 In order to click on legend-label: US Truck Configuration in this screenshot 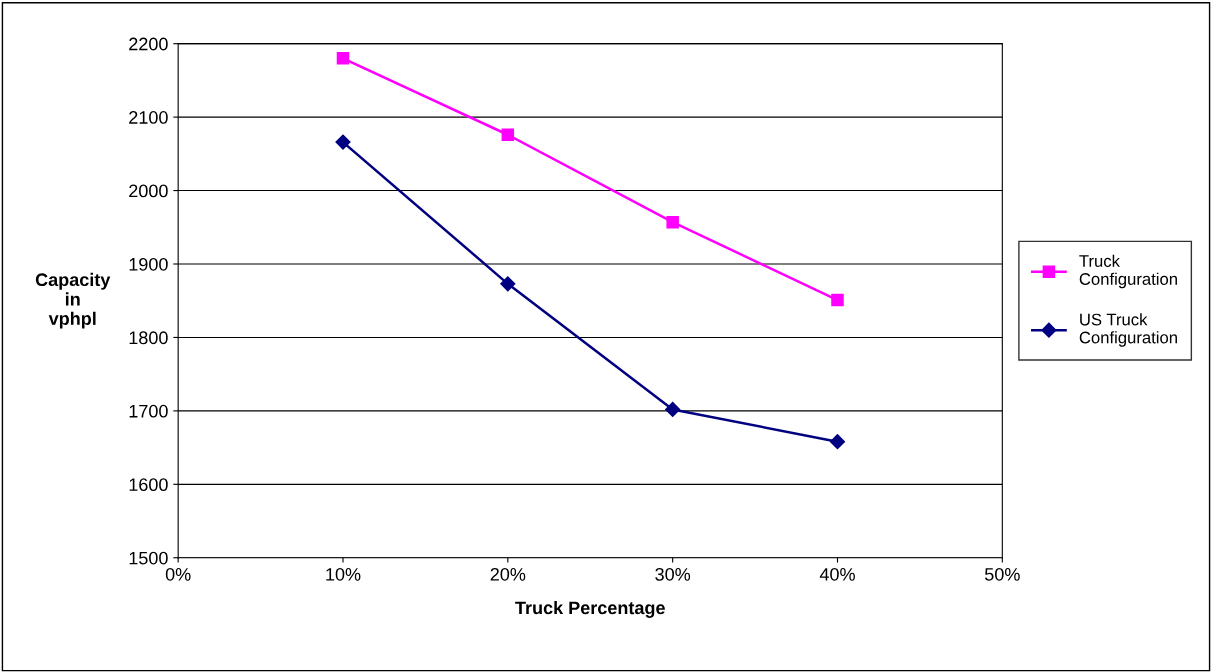, I will do `click(1128, 330)`.